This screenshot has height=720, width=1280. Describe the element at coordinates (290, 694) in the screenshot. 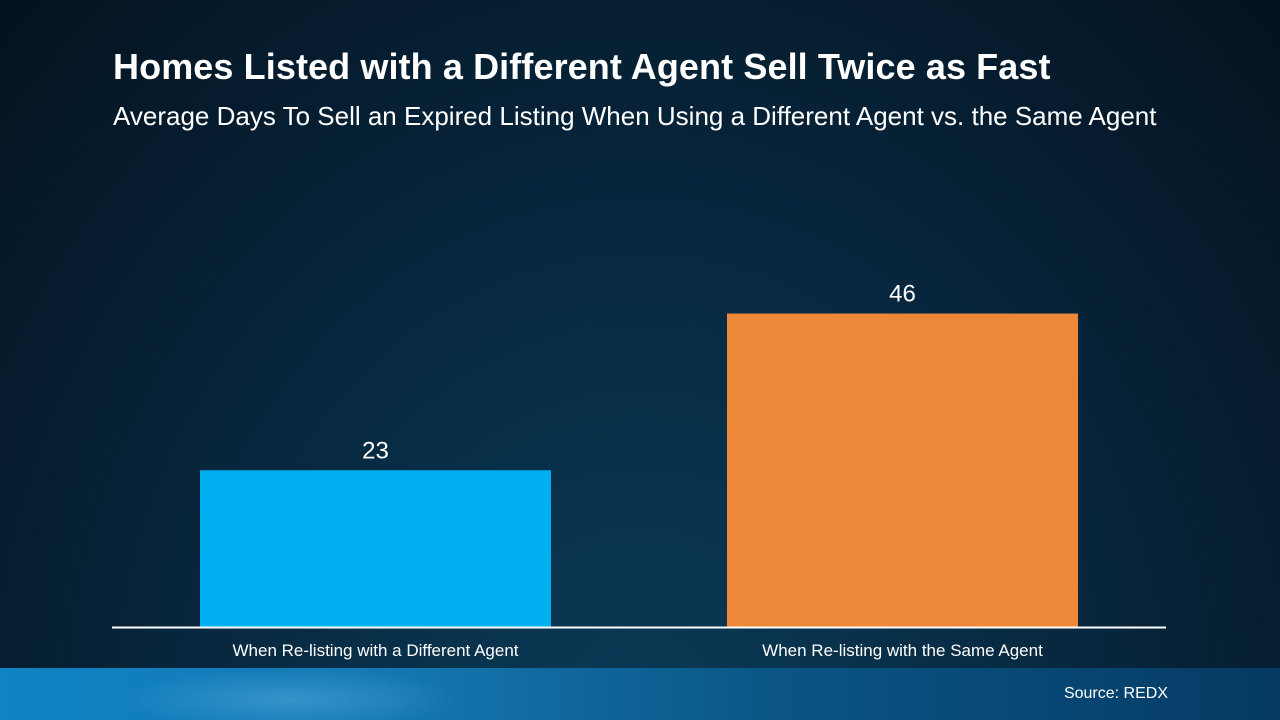

I see `footer-glow` at that location.